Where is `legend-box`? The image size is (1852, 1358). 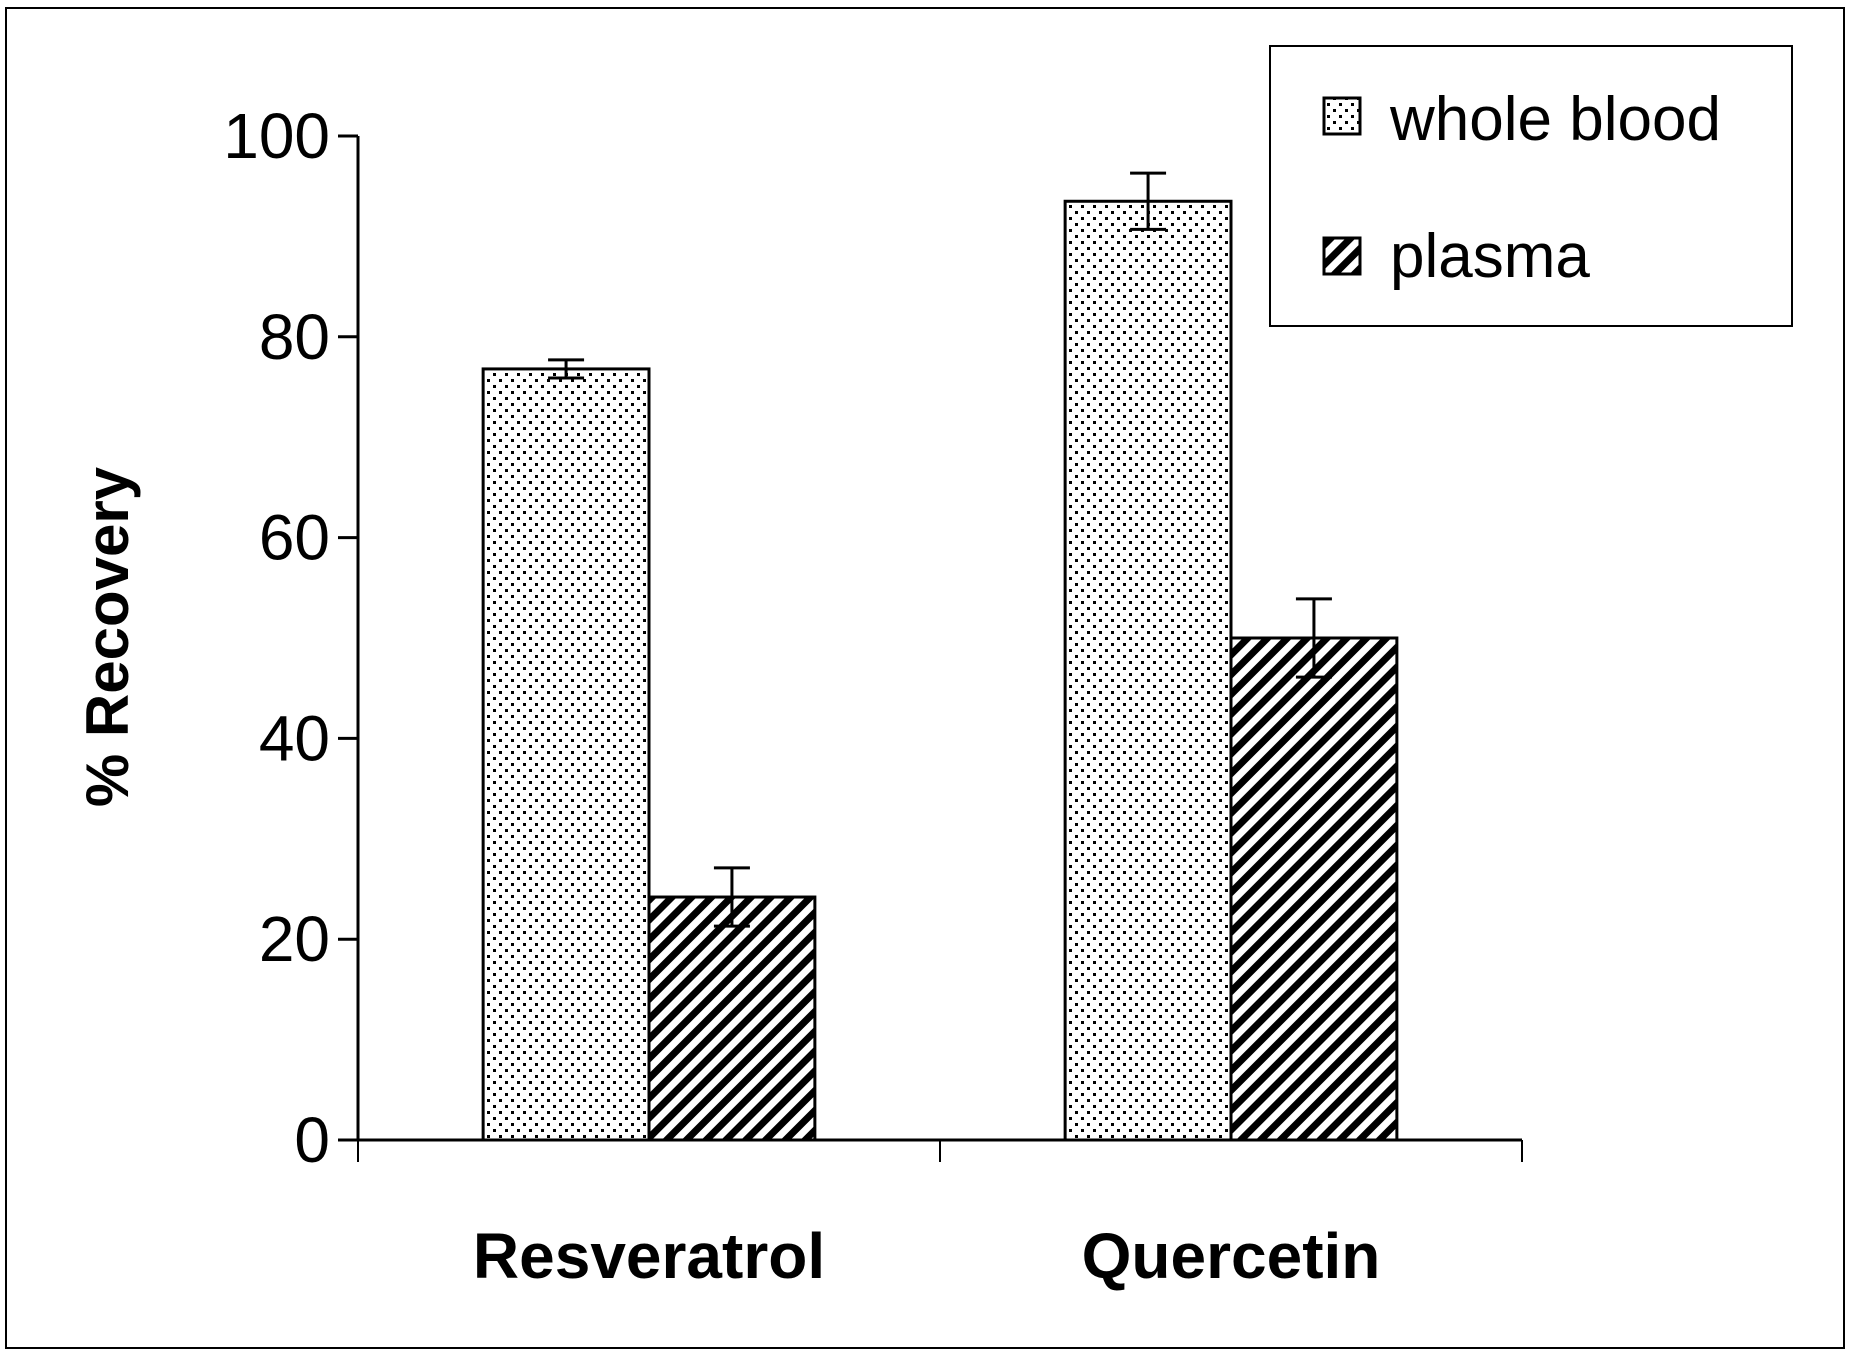
legend-box is located at coordinates (1531, 186).